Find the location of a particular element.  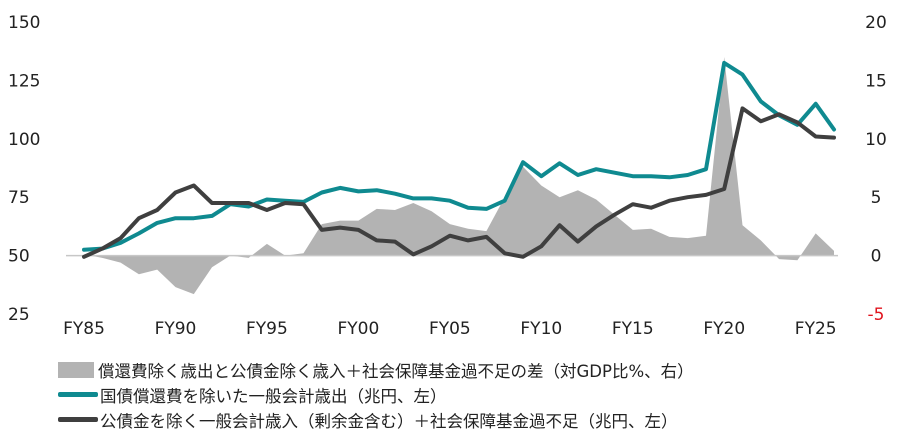

x-tick-label: FY05 is located at coordinates (450, 329).